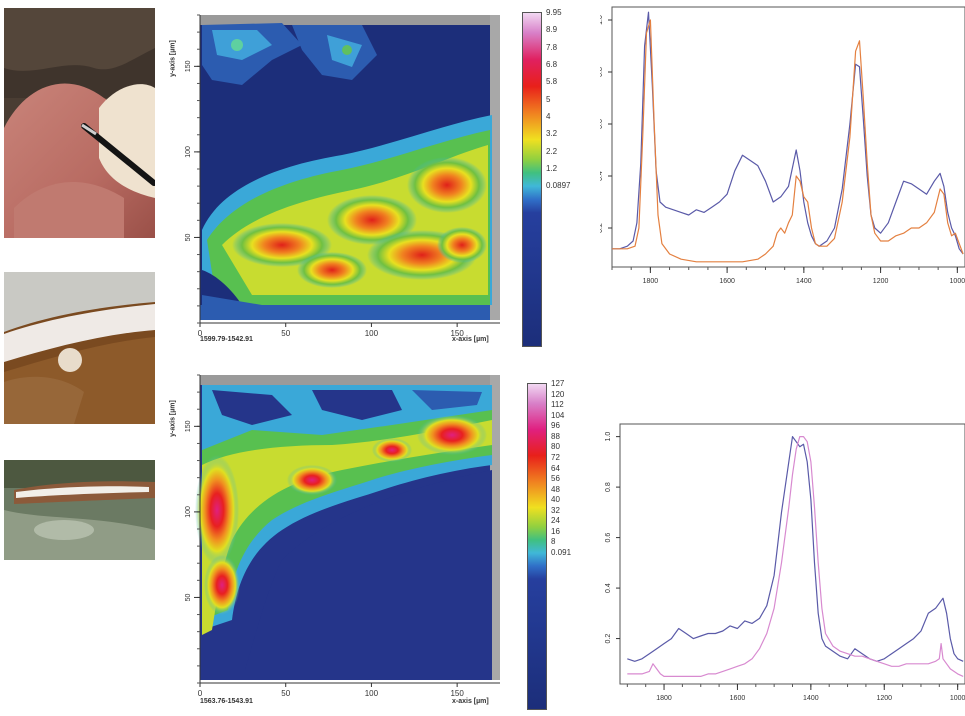  I want to click on map-top-svg: 0 50 100 150 50 100 150, so click(342, 176).